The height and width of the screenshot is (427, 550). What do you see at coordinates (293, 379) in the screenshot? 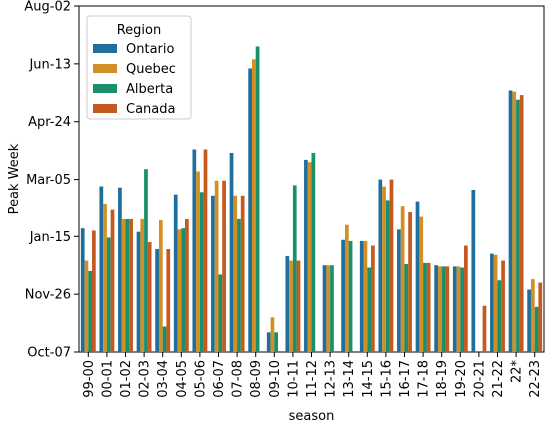
I see `x-tick-label: 10-11` at bounding box center [293, 379].